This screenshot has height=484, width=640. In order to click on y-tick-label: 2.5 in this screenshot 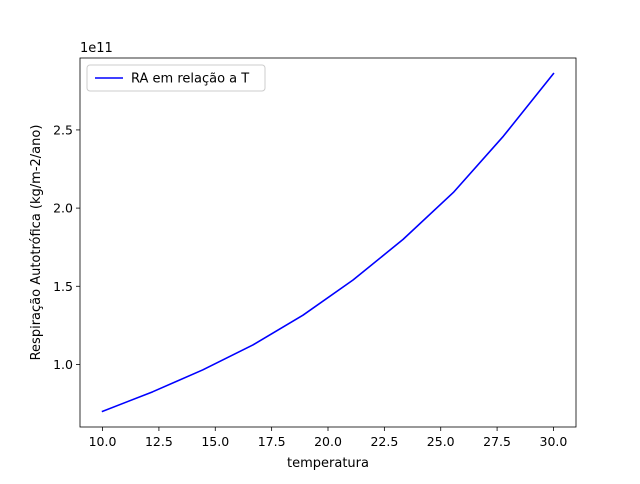, I will do `click(63, 129)`.